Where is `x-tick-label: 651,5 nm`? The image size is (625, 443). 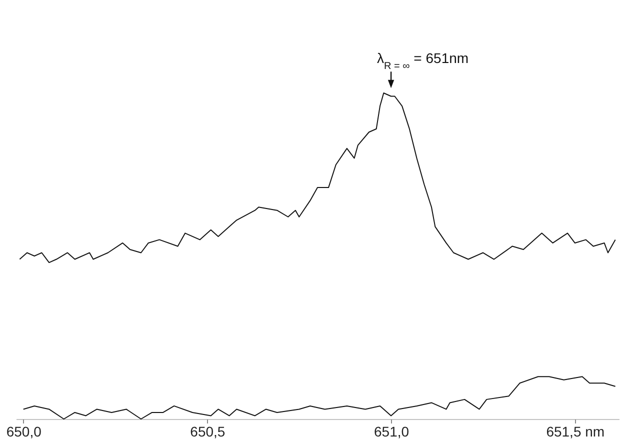
x-tick-label: 651,5 nm is located at coordinates (575, 432).